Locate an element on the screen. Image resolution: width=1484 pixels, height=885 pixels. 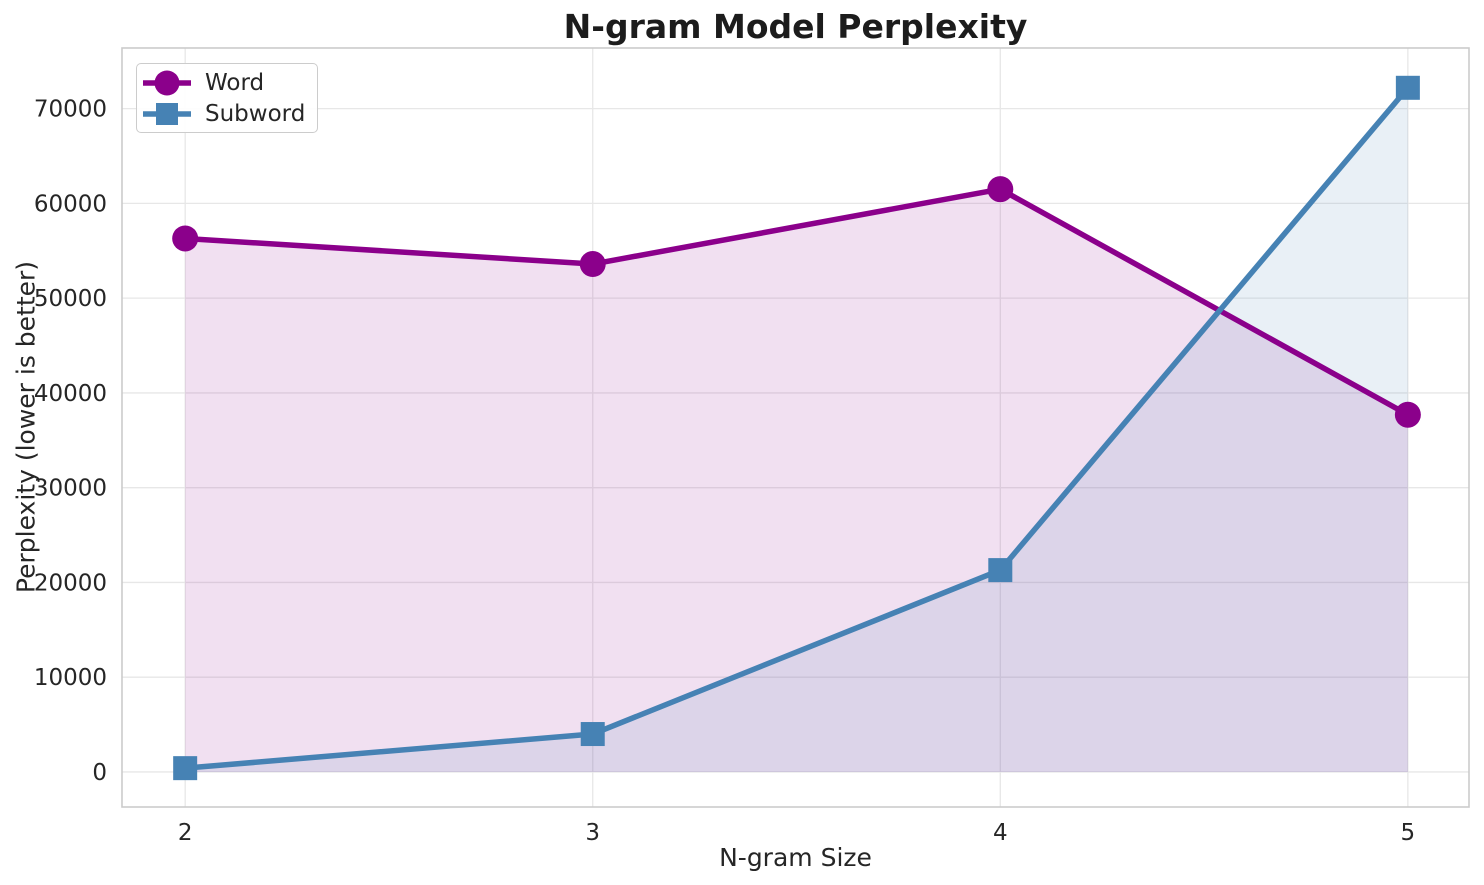
x-tick-label: 3 is located at coordinates (592, 833).